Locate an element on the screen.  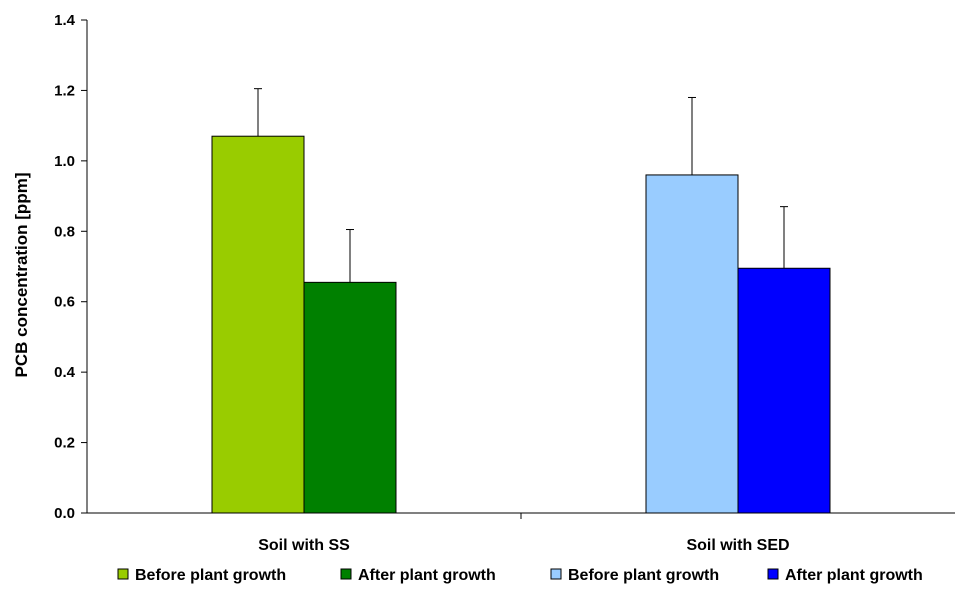
y-tick-label: 0.4 is located at coordinates (65, 372).